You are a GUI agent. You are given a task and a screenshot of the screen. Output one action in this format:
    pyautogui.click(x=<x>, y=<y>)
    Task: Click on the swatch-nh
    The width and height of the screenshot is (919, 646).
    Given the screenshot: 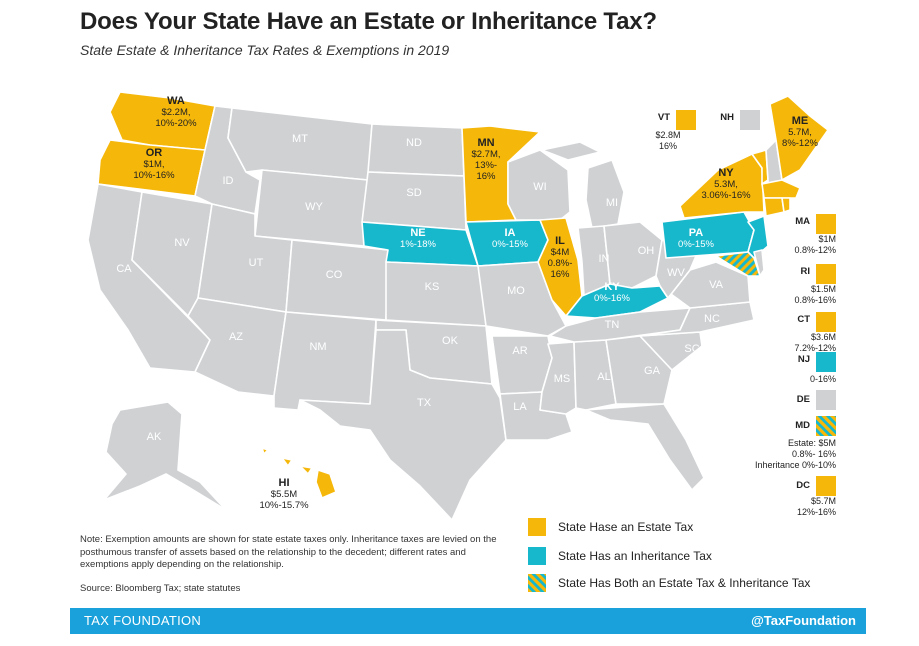 What is the action you would take?
    pyautogui.click(x=750, y=120)
    